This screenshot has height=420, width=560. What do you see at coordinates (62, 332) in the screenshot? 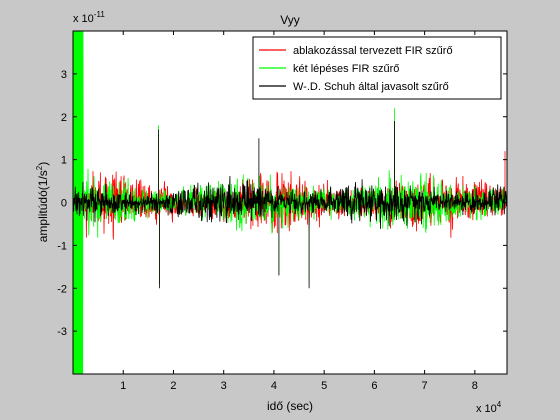
I see `y-tick-label: -3` at bounding box center [62, 332].